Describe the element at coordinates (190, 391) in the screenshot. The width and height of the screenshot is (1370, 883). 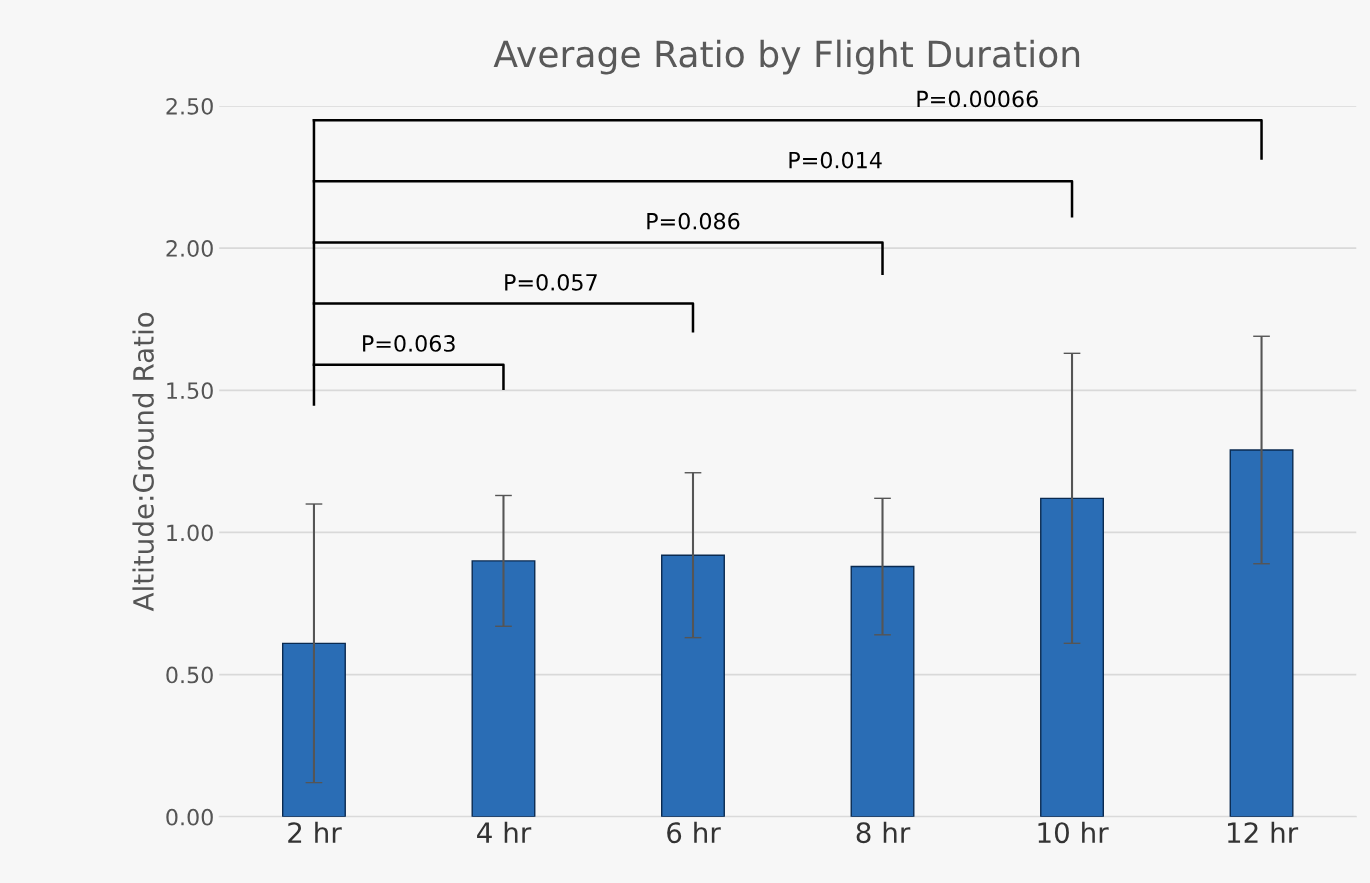
I see `y-tick-label: 1.50` at that location.